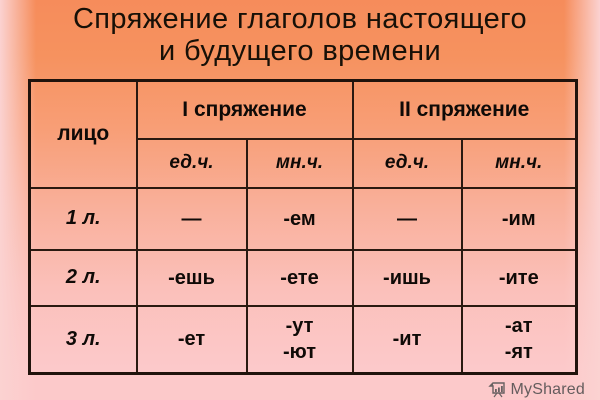 Image resolution: width=600 pixels, height=400 pixels. Describe the element at coordinates (519, 339) in the screenshot. I see `ending-cell: -ат -ят` at that location.